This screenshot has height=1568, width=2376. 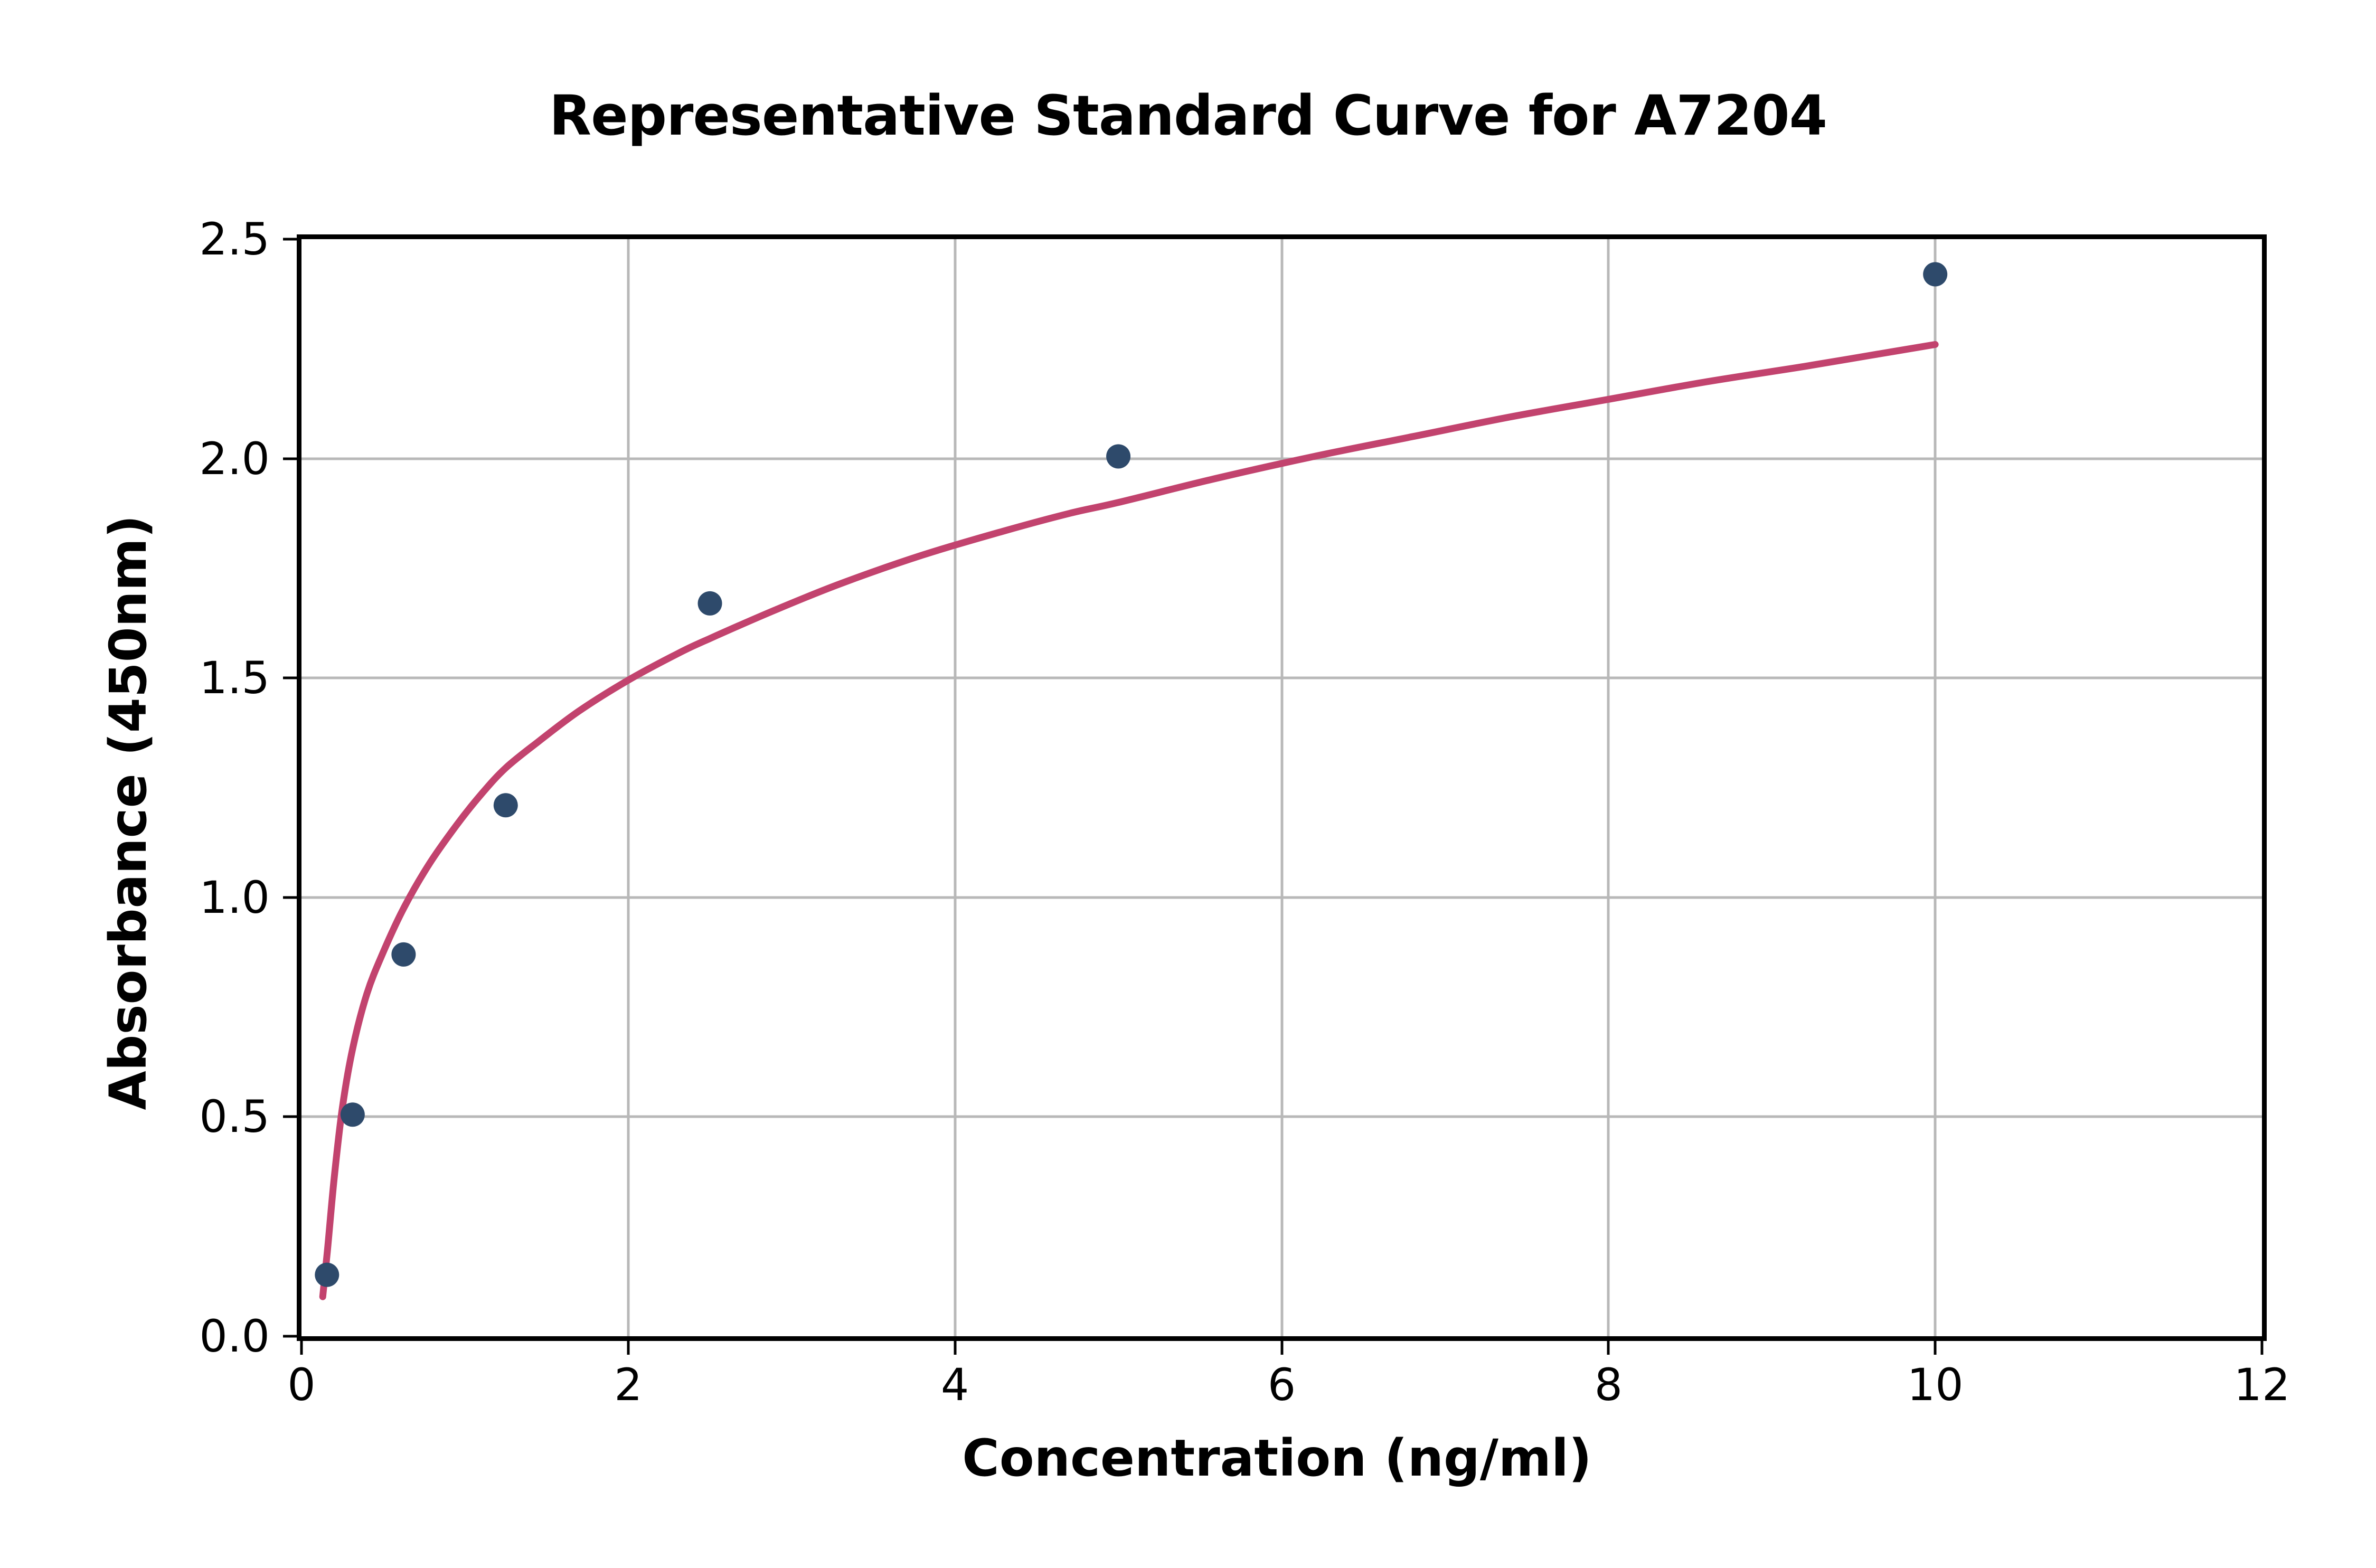 What do you see at coordinates (234, 458) in the screenshot?
I see `tick-label-y: 2.0` at bounding box center [234, 458].